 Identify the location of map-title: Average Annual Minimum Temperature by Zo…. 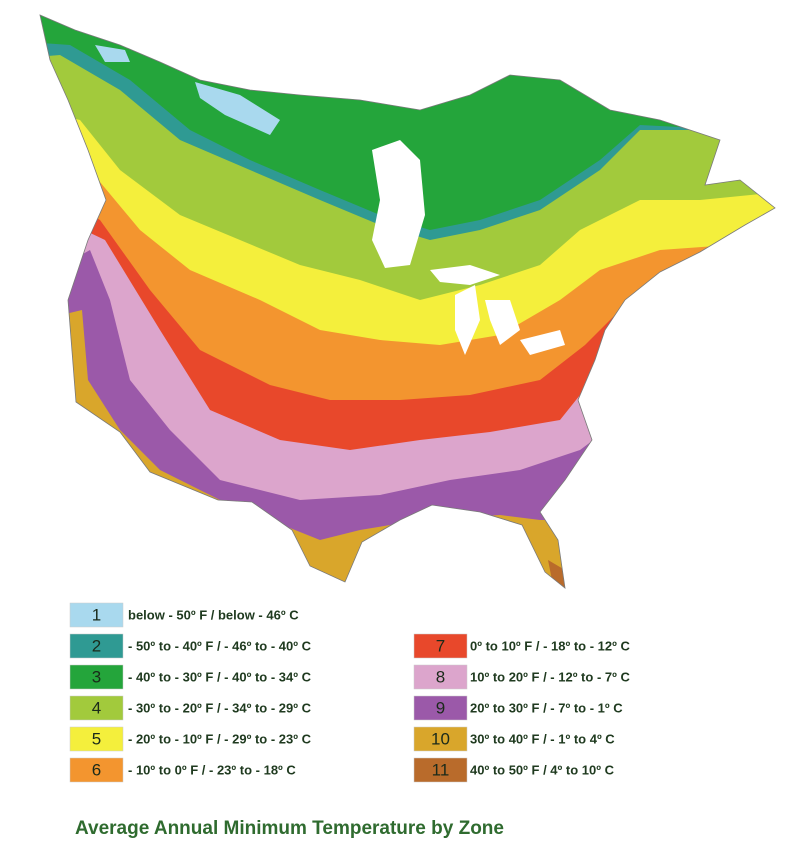
(289, 828).